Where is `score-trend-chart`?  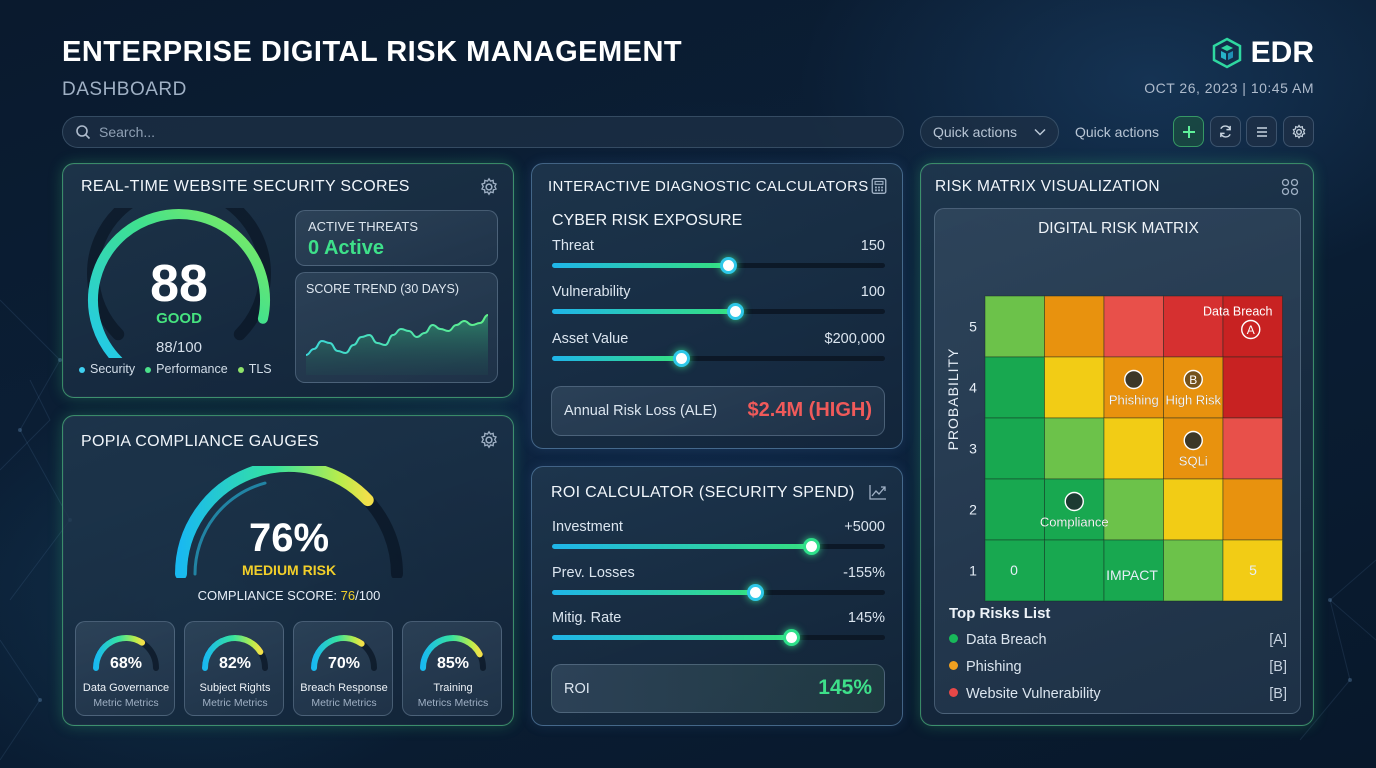
score-trend-chart is located at coordinates (397, 344).